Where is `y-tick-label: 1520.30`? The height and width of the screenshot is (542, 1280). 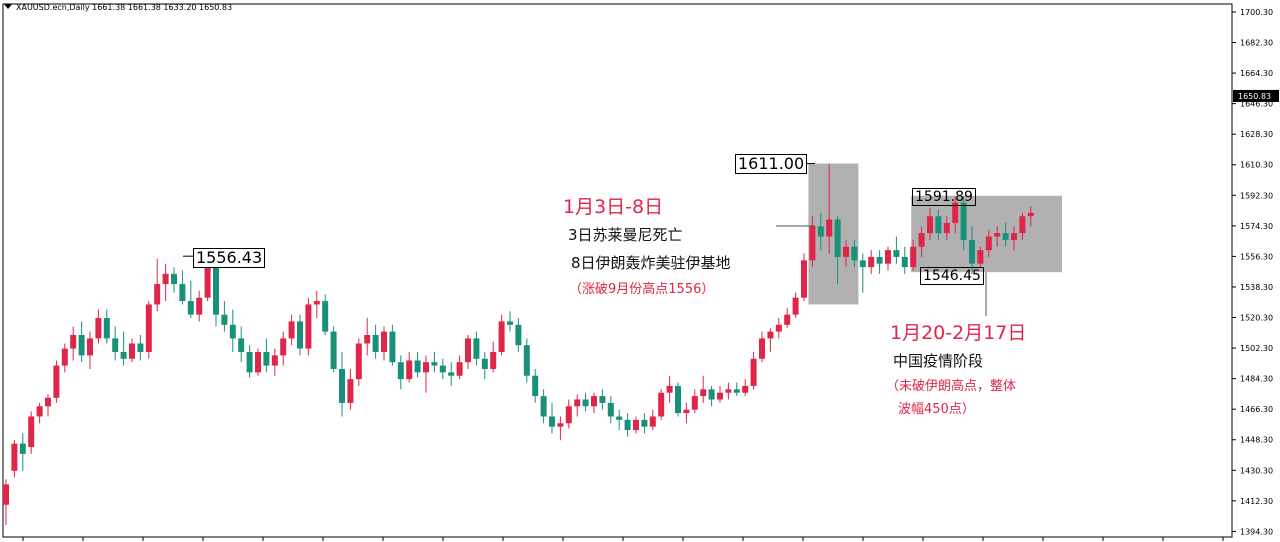
y-tick-label: 1520.30 is located at coordinates (1256, 318).